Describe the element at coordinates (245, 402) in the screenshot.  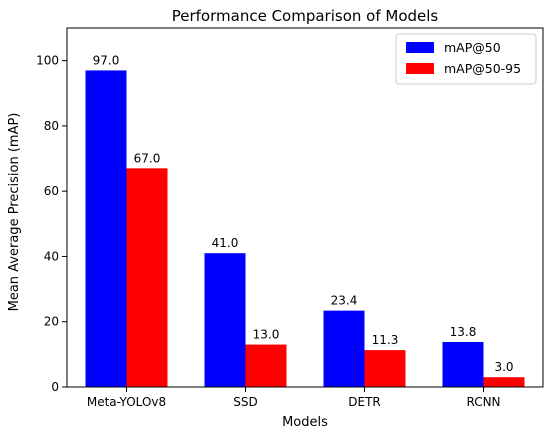
I see `x-tick-label: SSD` at that location.